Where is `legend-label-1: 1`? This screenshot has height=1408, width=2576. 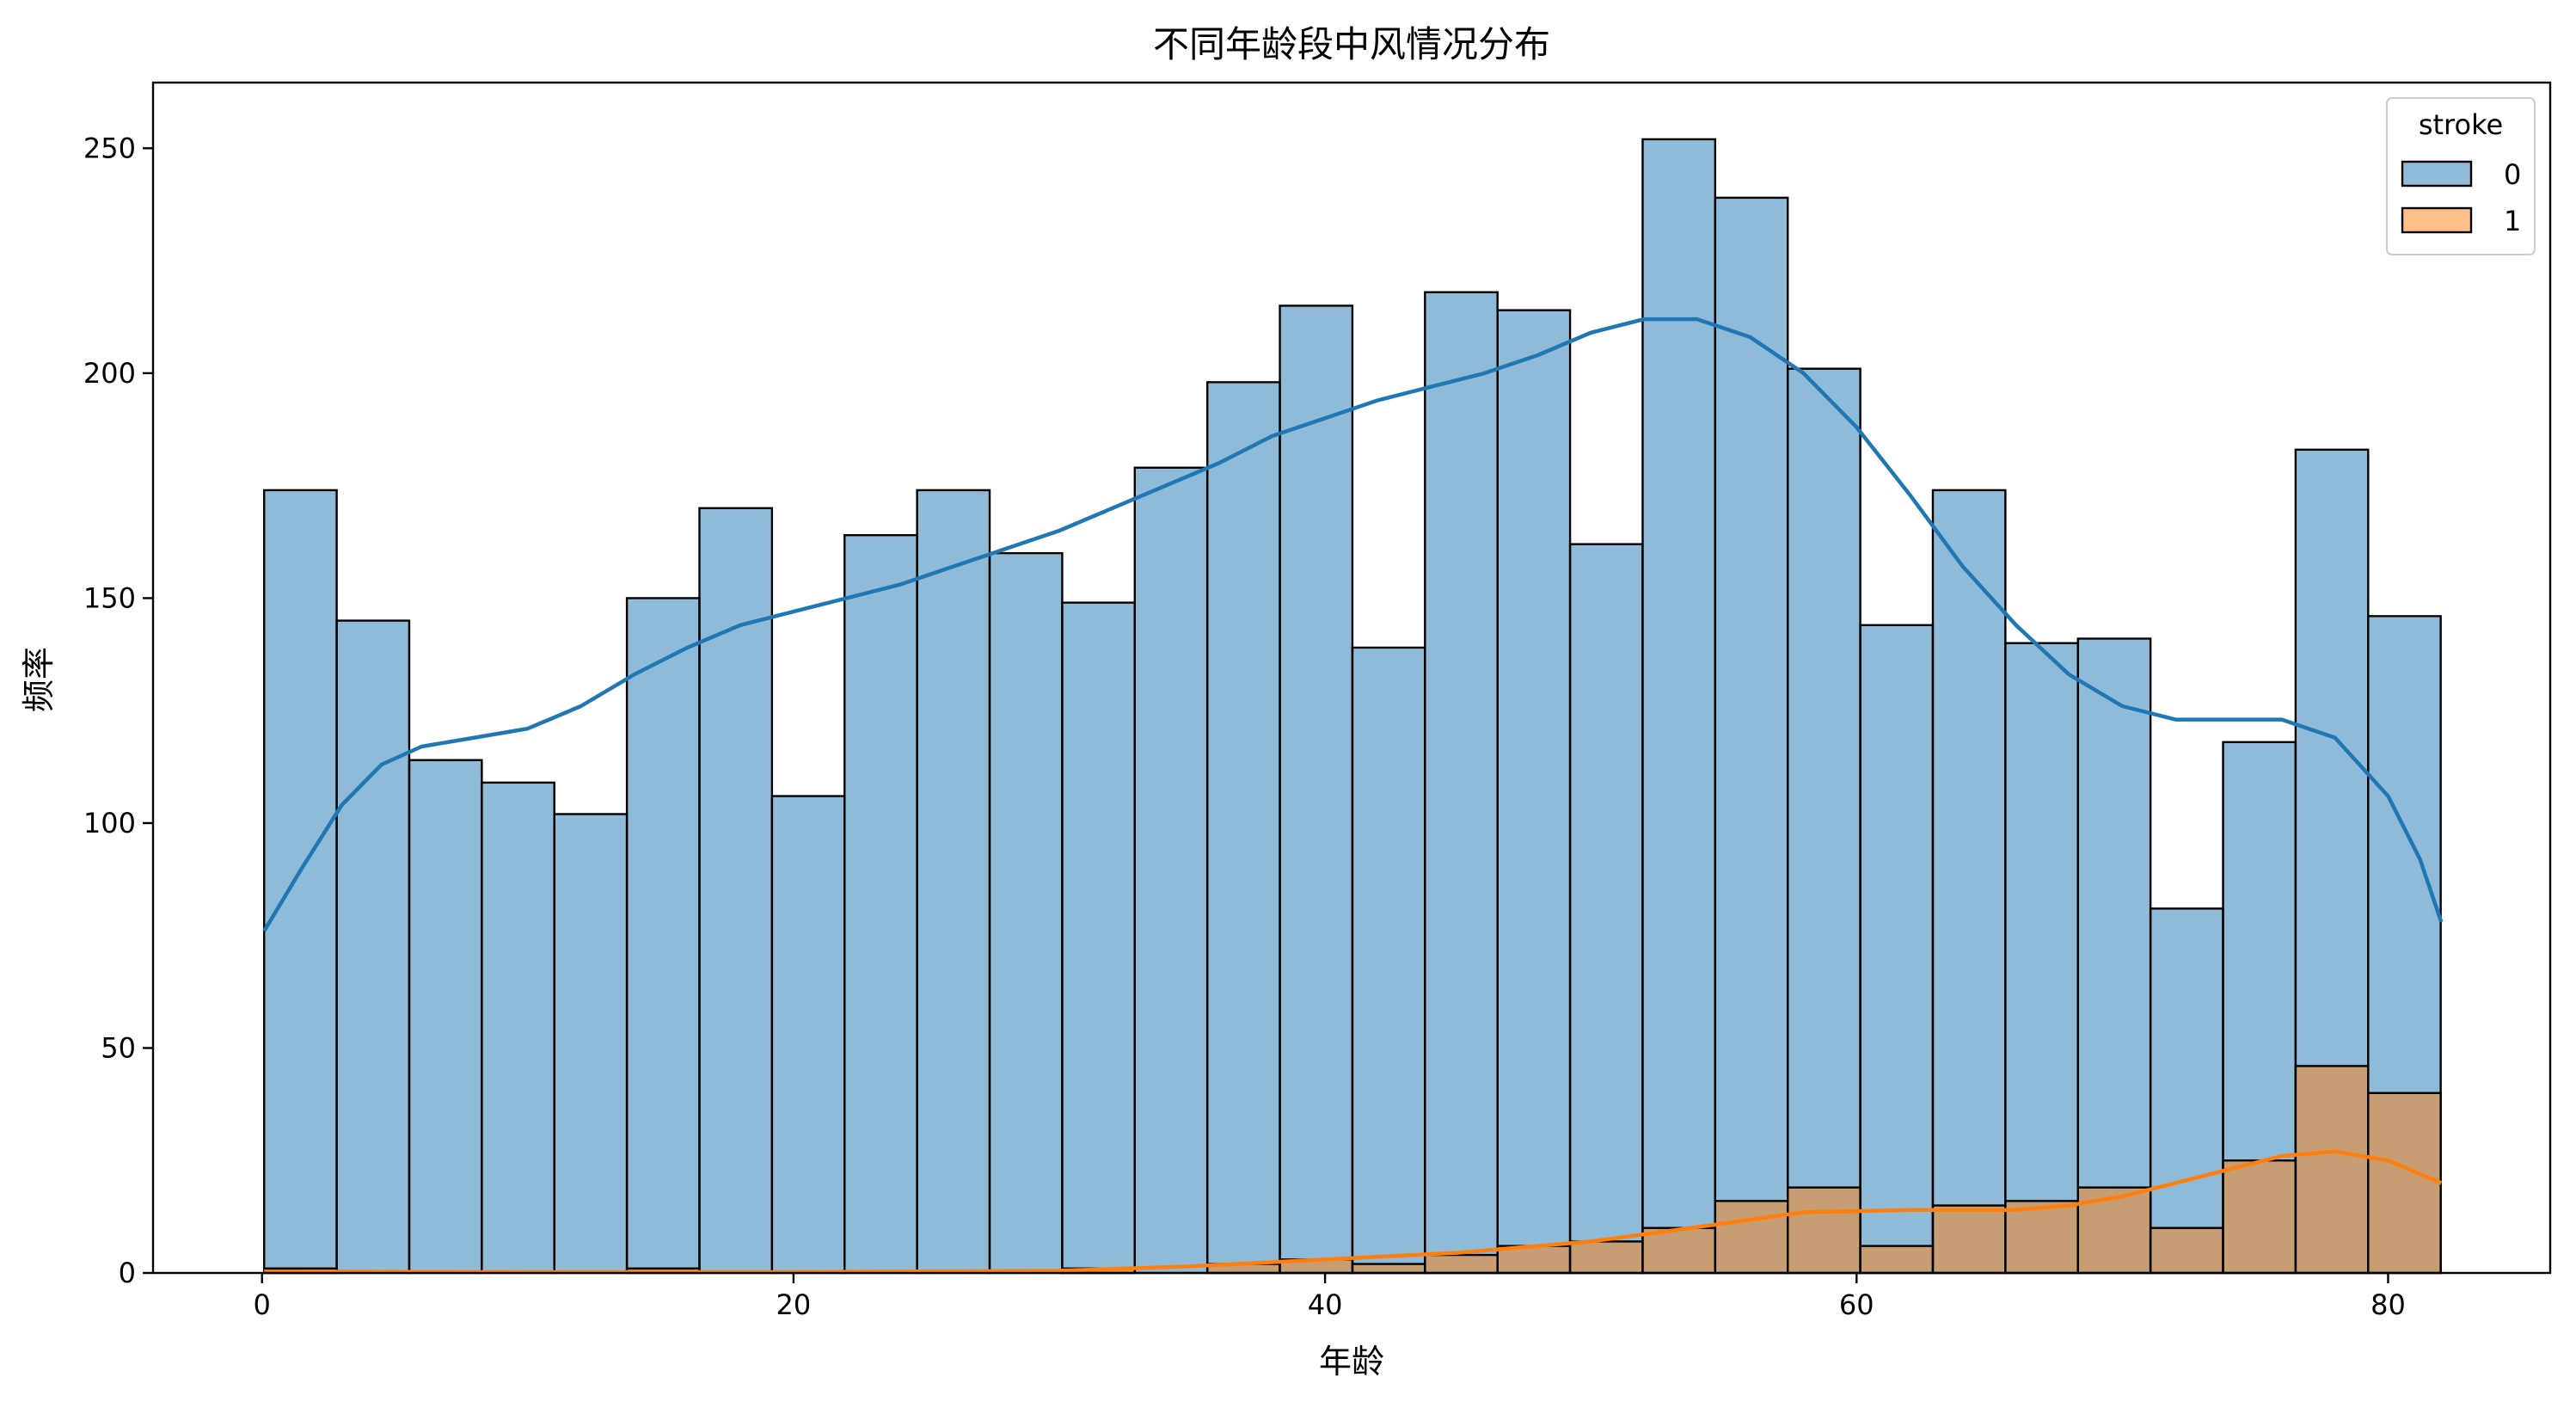
legend-label-1: 1 is located at coordinates (2512, 221).